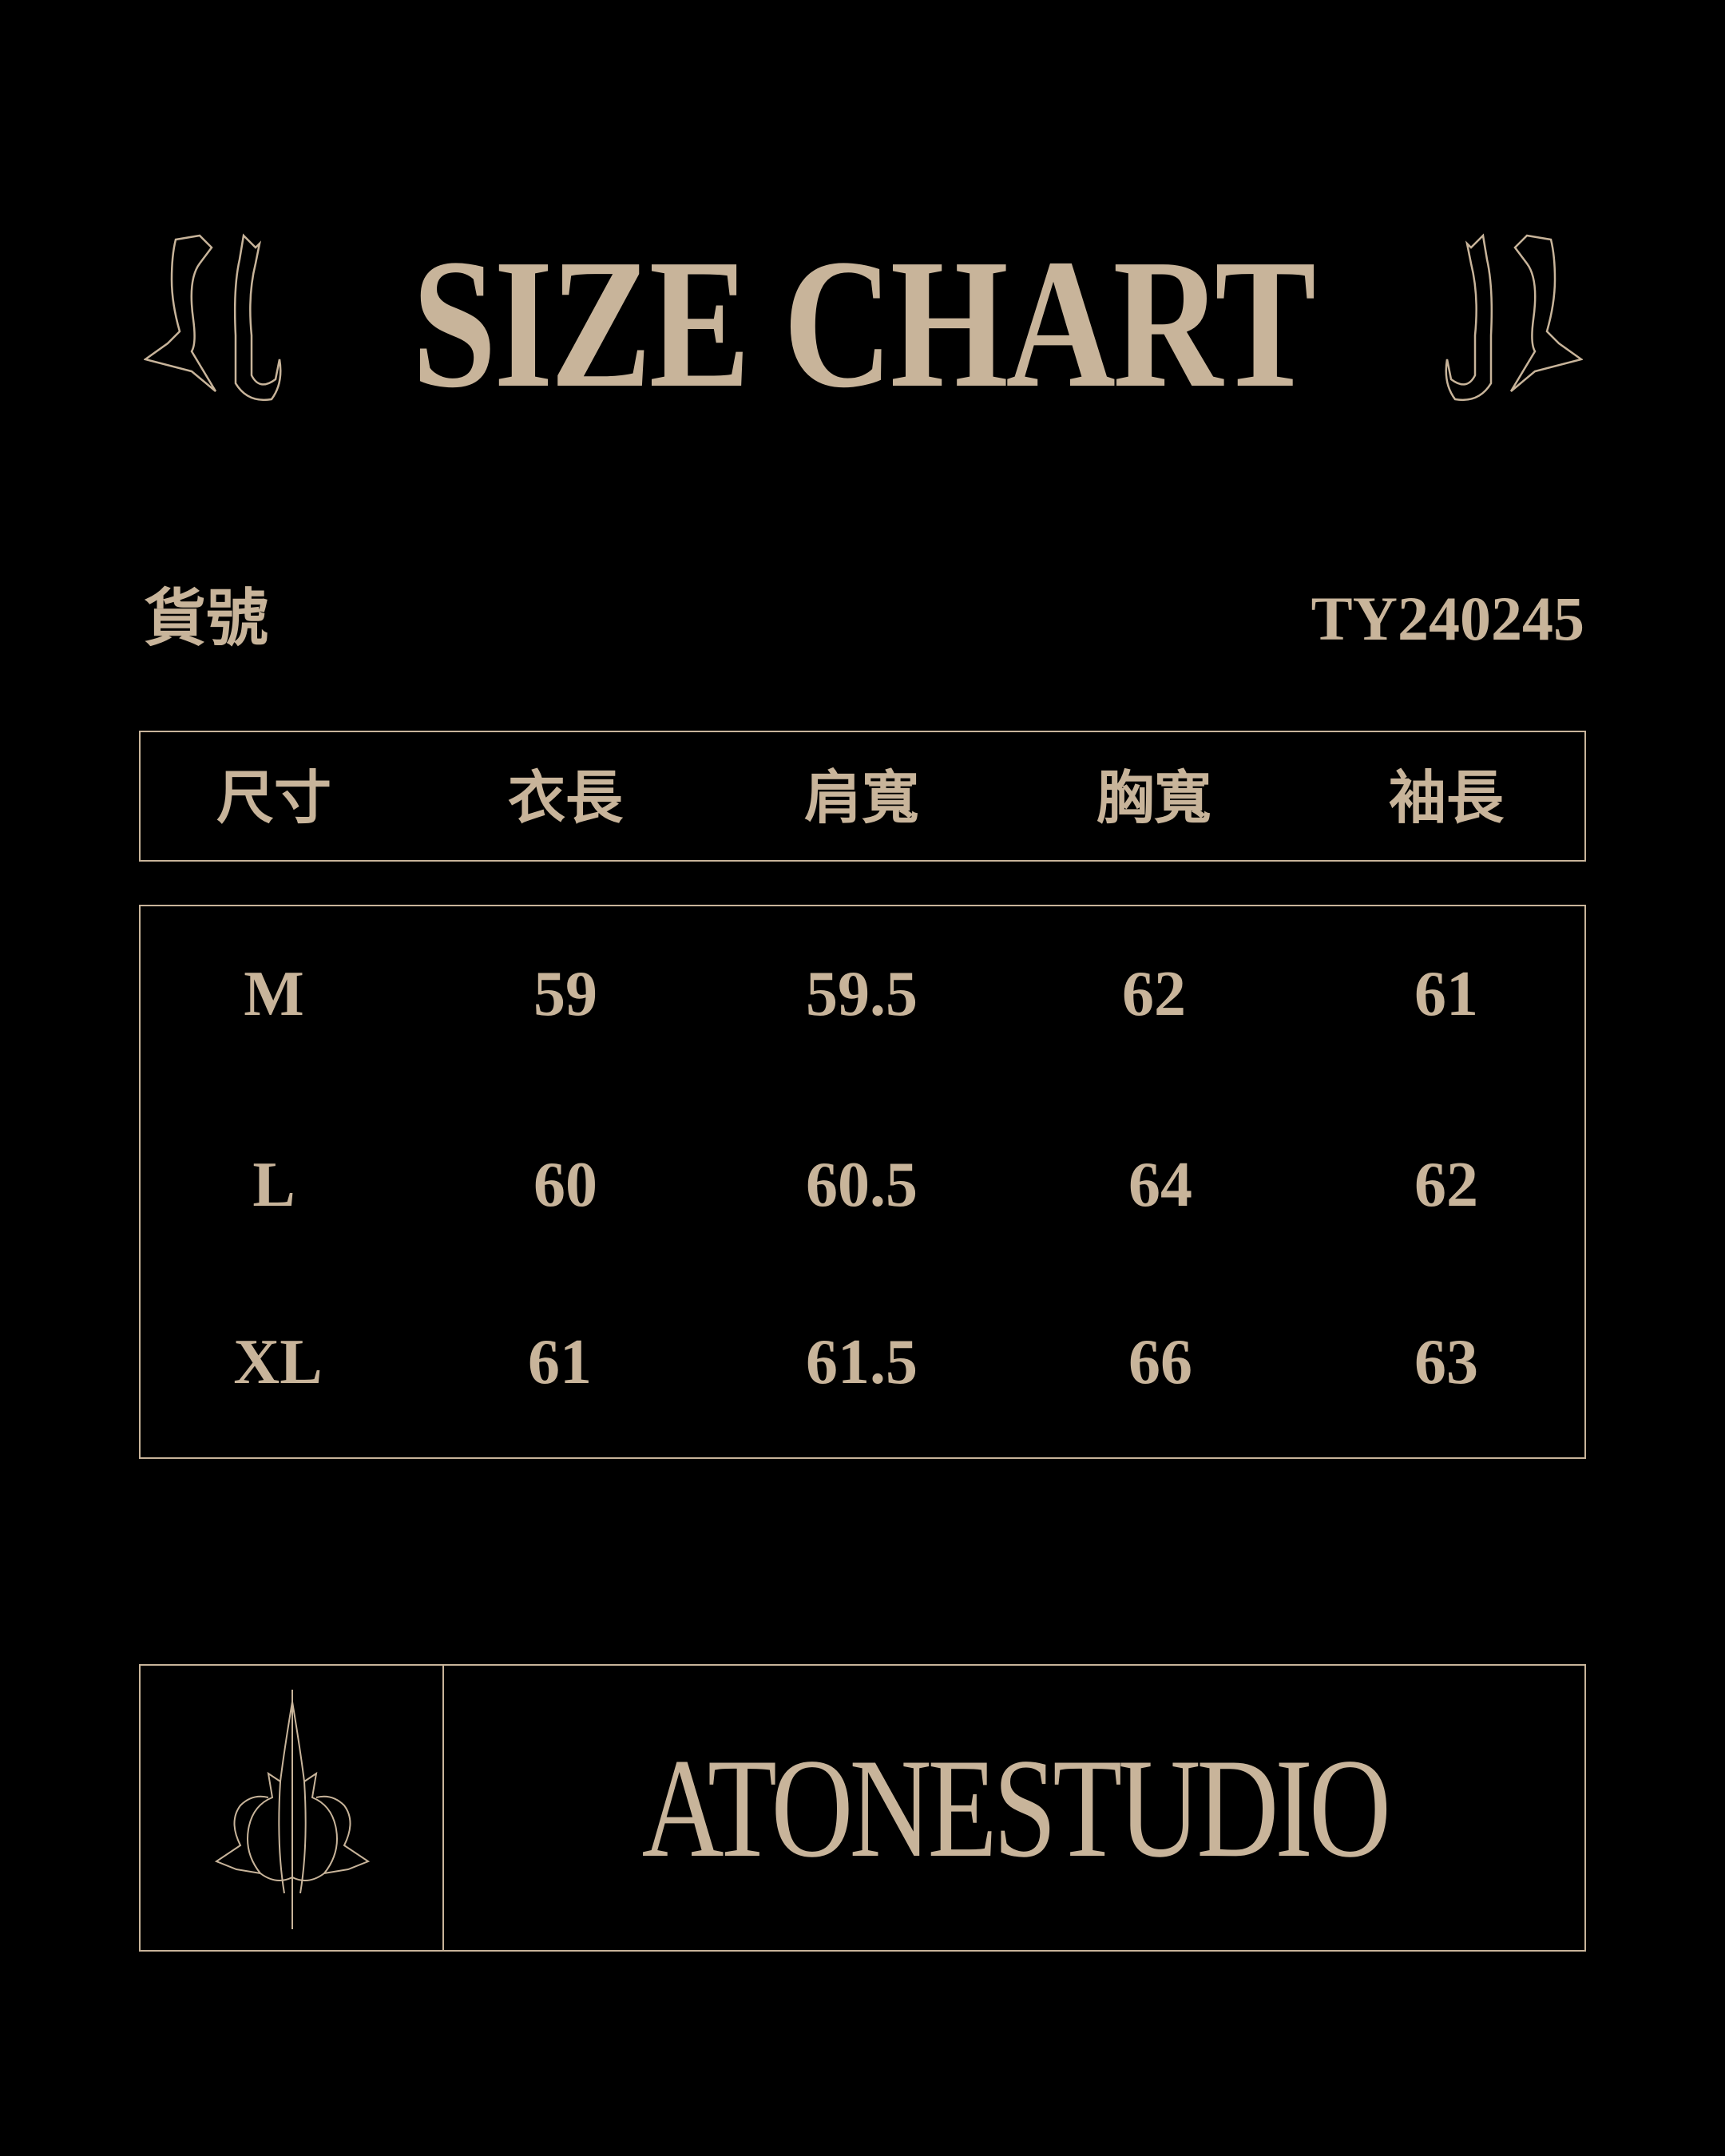 The height and width of the screenshot is (2156, 1725). What do you see at coordinates (565, 994) in the screenshot?
I see `cell: 59` at bounding box center [565, 994].